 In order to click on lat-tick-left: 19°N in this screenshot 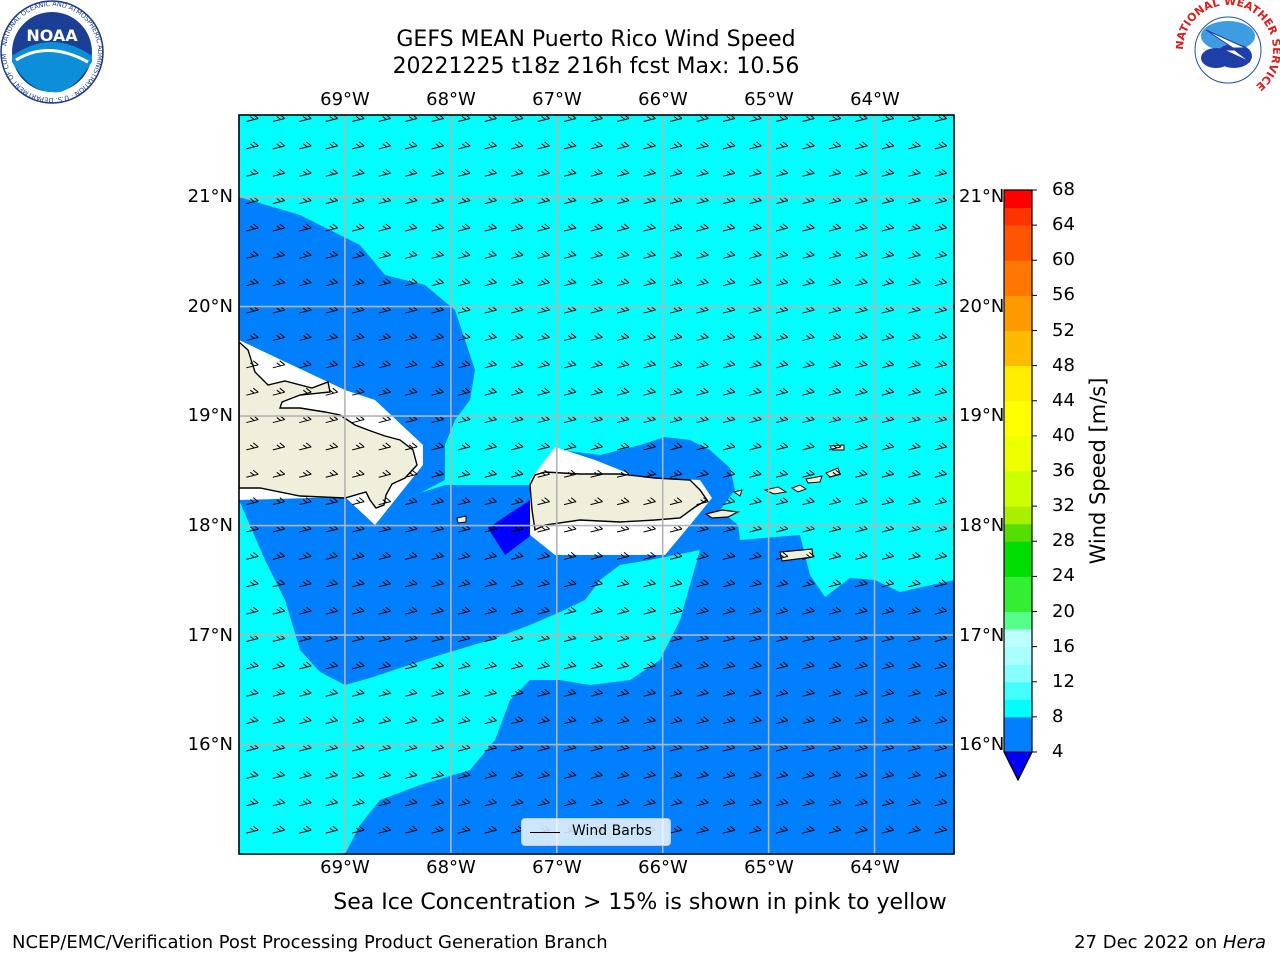, I will do `click(210, 415)`.